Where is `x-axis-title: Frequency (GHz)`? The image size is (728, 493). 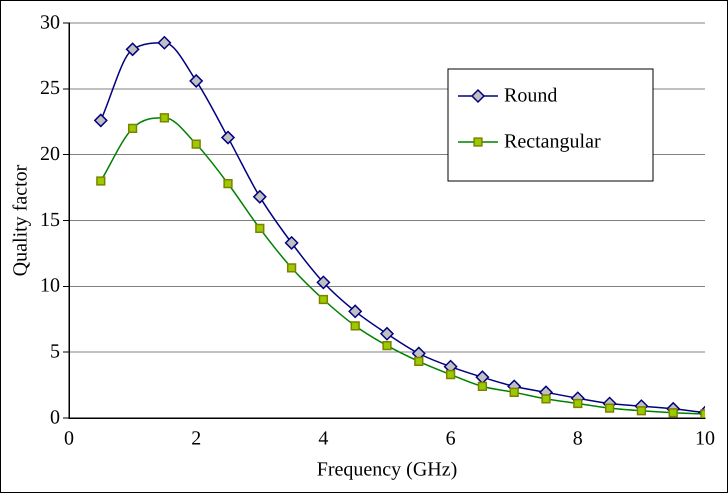
x-axis-title: Frequency (GHz) is located at coordinates (387, 469).